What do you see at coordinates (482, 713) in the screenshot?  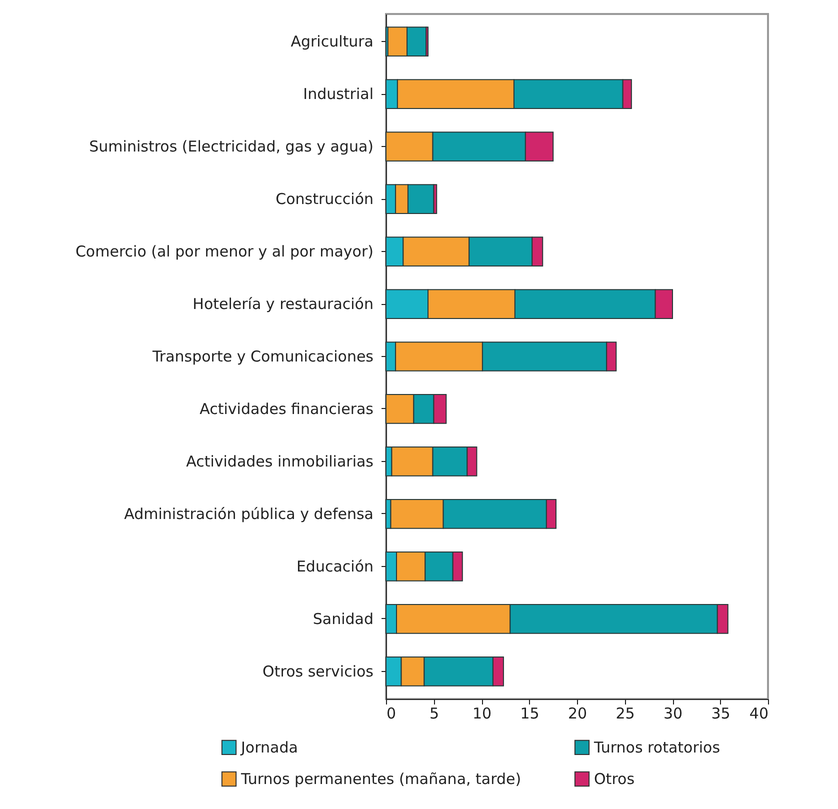 I see `x-tick-label: 10` at bounding box center [482, 713].